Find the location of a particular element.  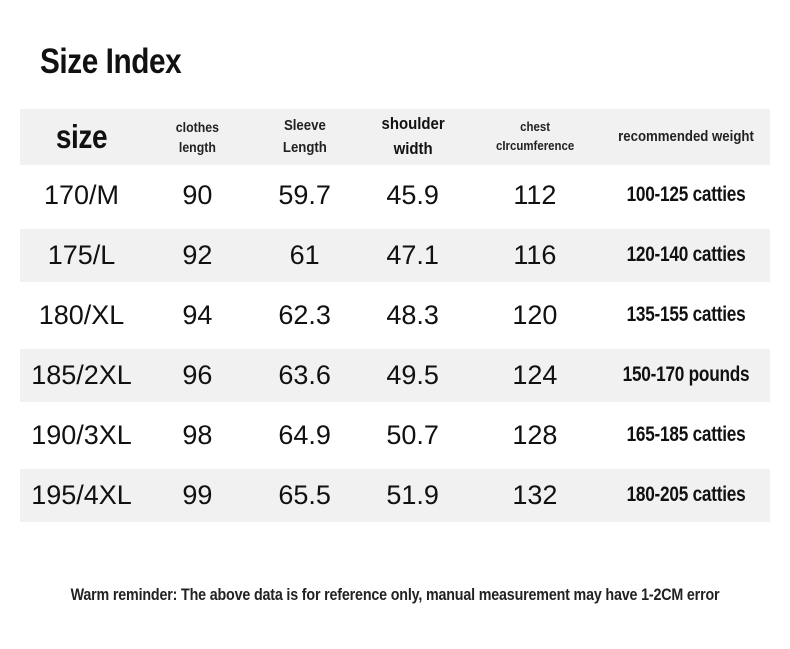

size-value: 195/4XL is located at coordinates (81, 494).